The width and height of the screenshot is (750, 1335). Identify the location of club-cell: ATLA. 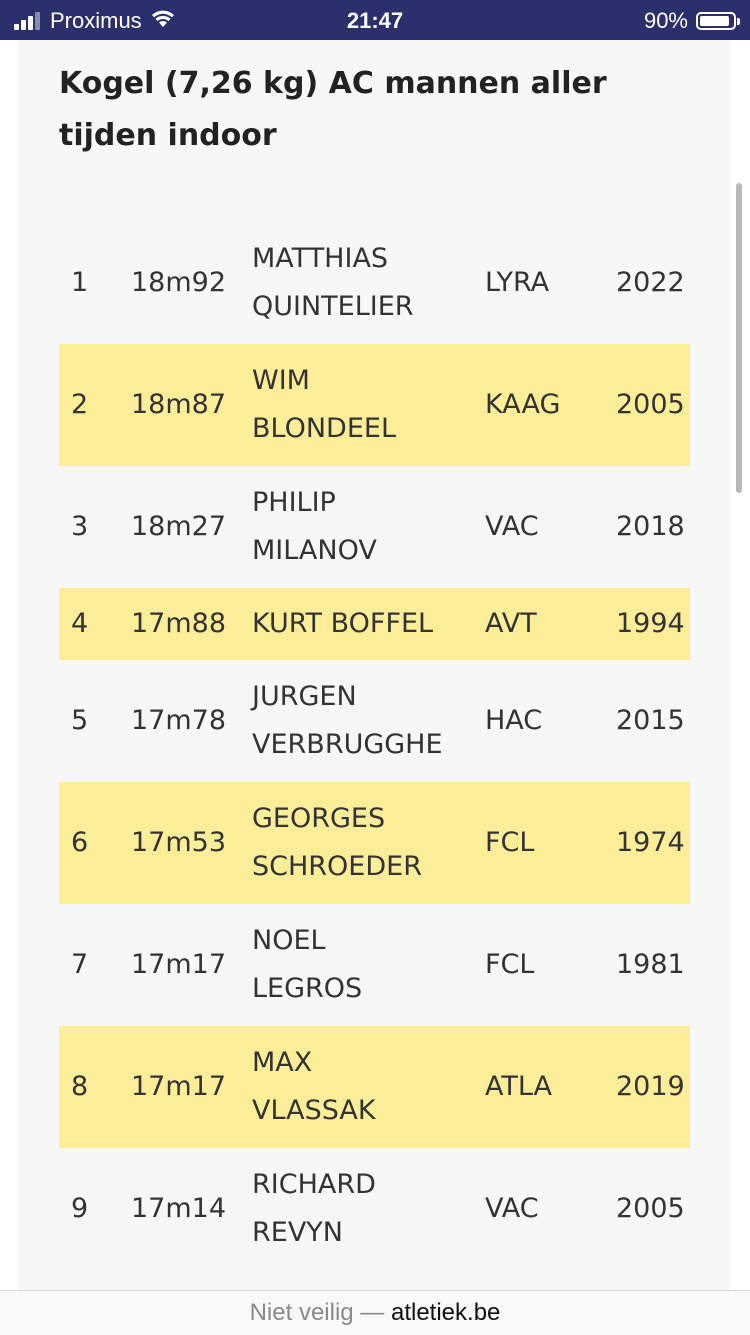
(518, 1086).